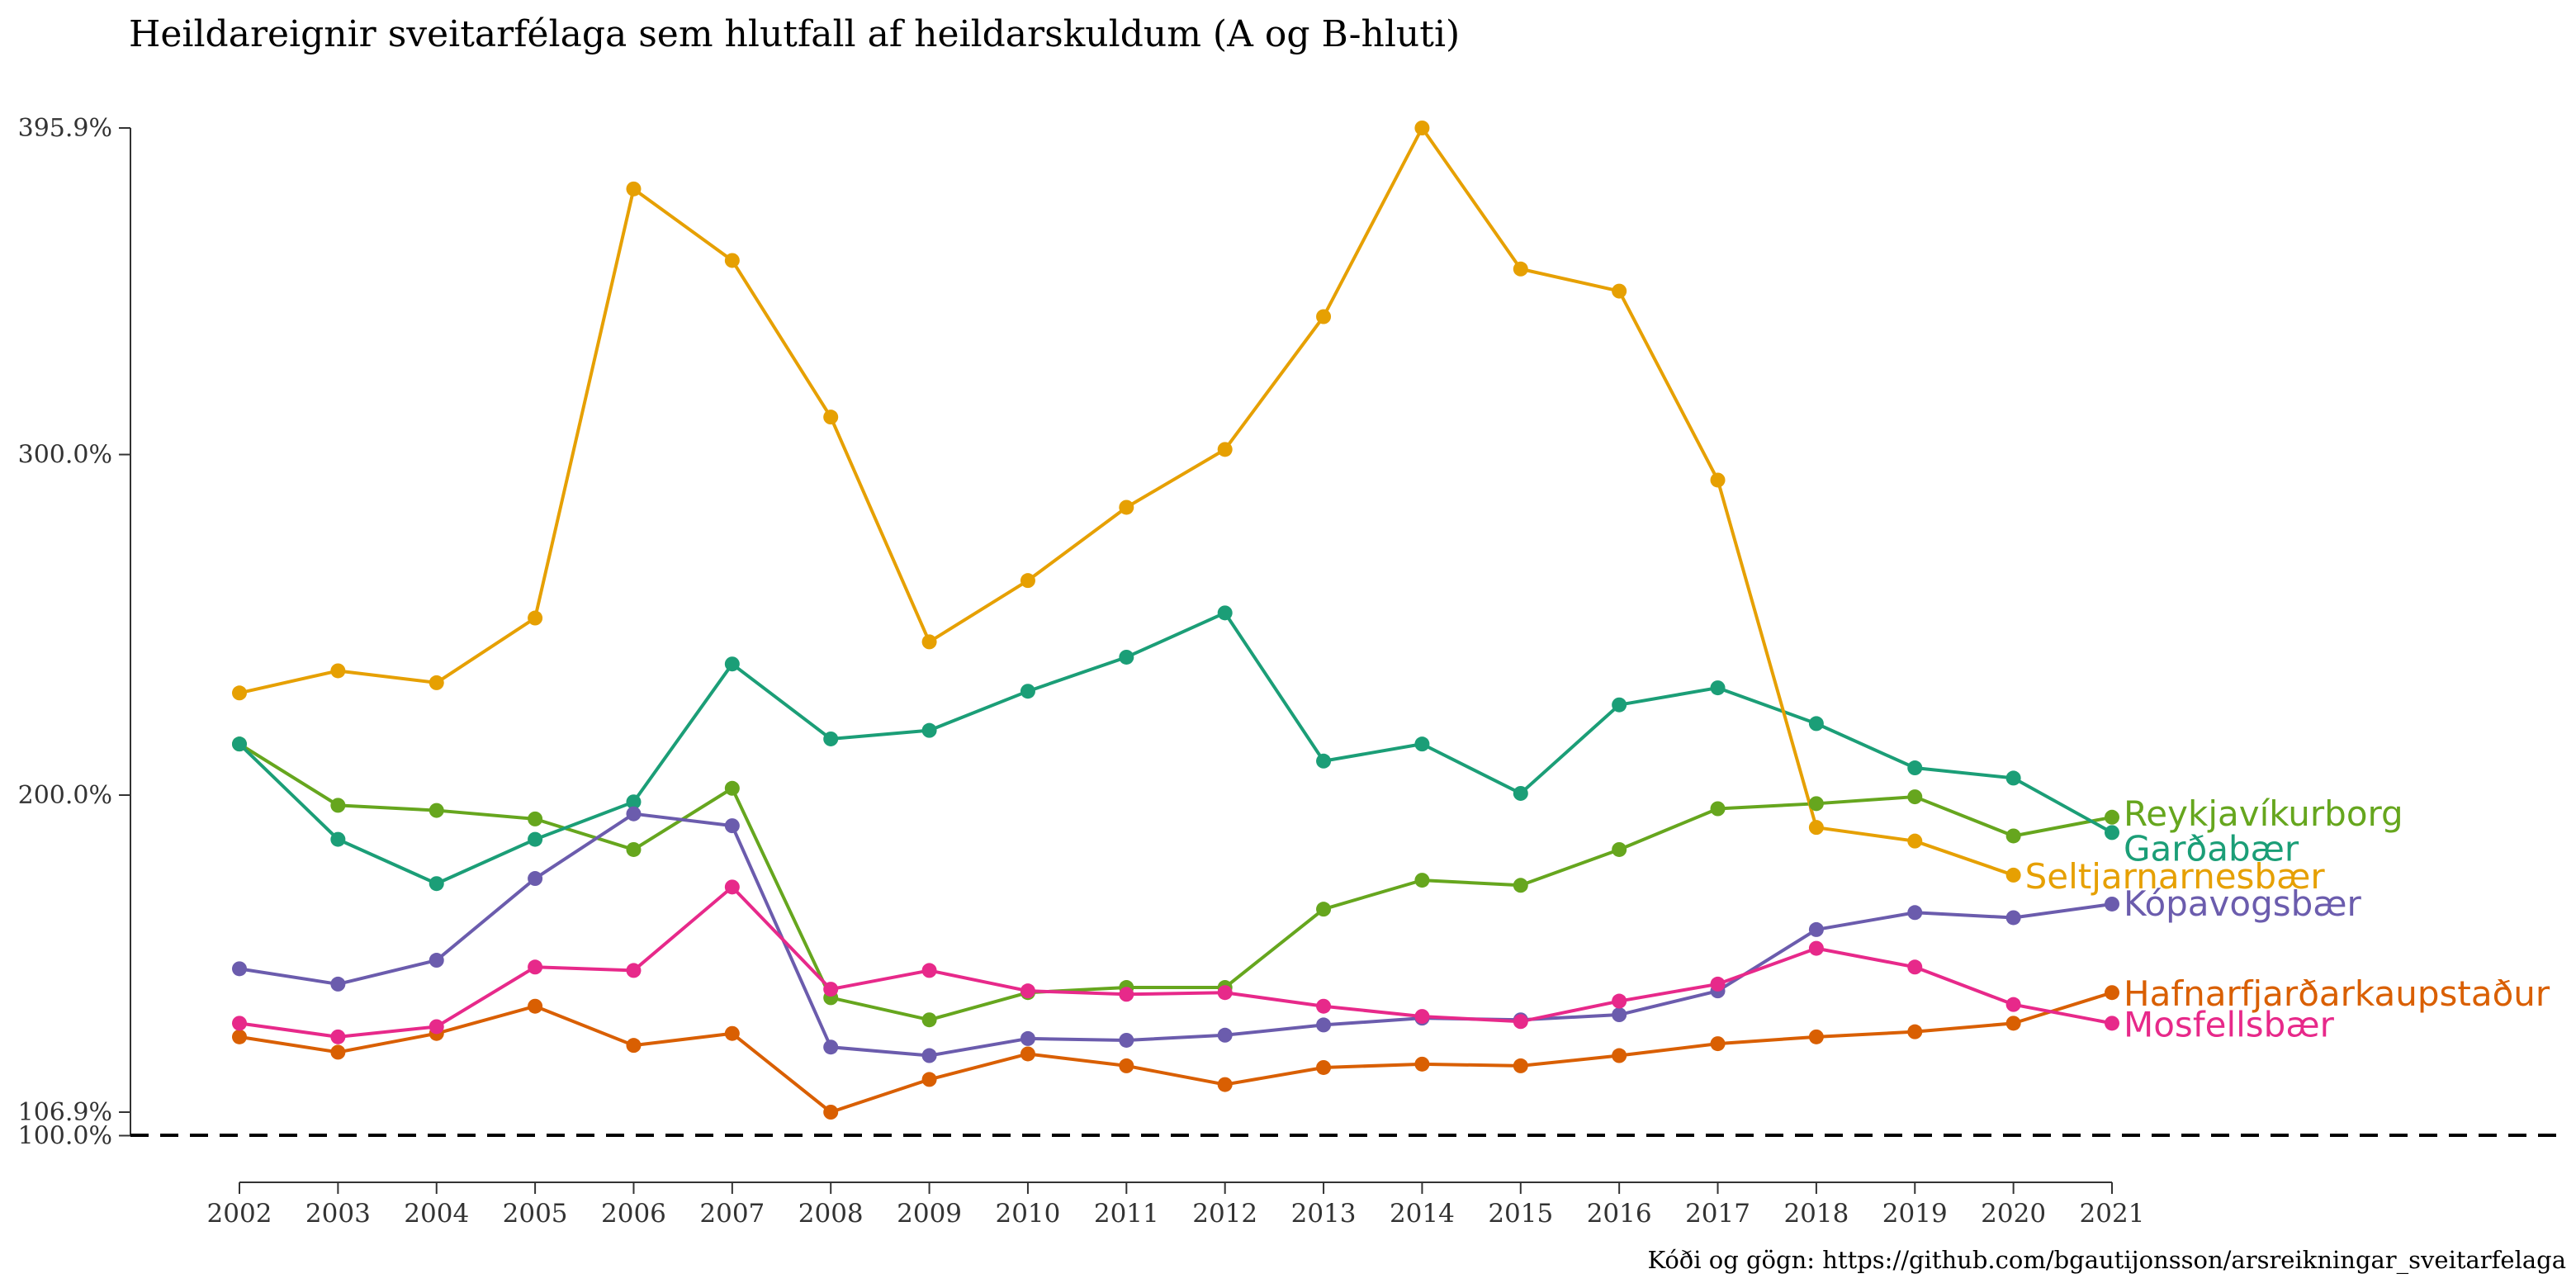 The height and width of the screenshot is (1288, 2576). What do you see at coordinates (65, 455) in the screenshot?
I see `y-tick-label: 300.0%` at bounding box center [65, 455].